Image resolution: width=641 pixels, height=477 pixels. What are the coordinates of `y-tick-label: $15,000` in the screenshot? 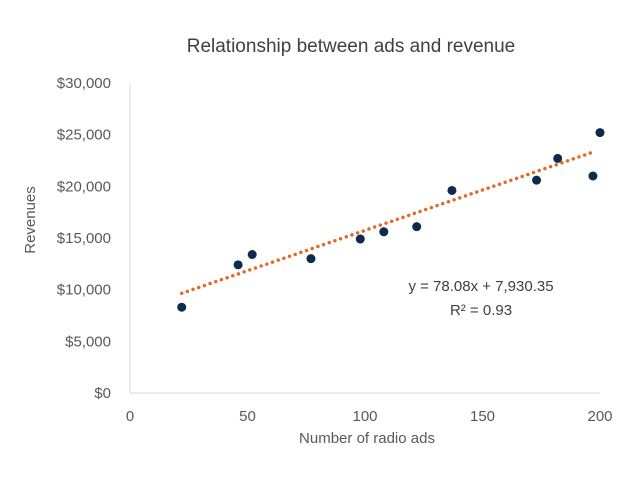 It's located at (84, 238).